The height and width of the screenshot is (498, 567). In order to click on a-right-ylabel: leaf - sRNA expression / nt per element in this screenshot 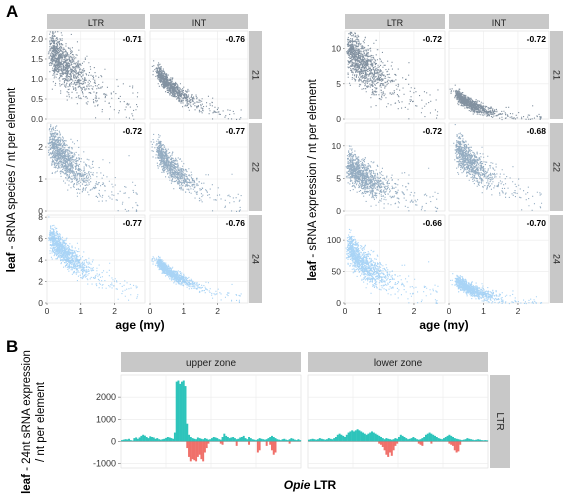, I will do `click(313, 180)`.